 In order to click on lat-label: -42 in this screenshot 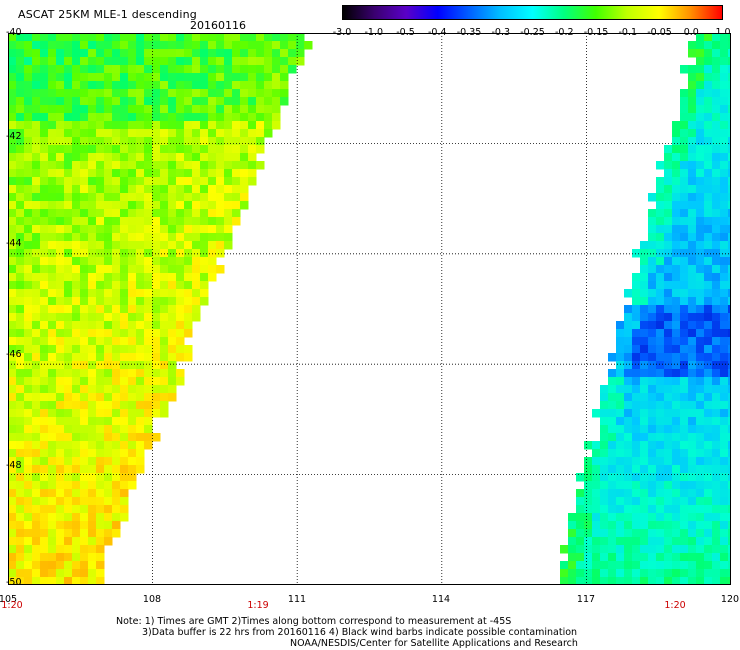, I will do `click(14, 136)`.